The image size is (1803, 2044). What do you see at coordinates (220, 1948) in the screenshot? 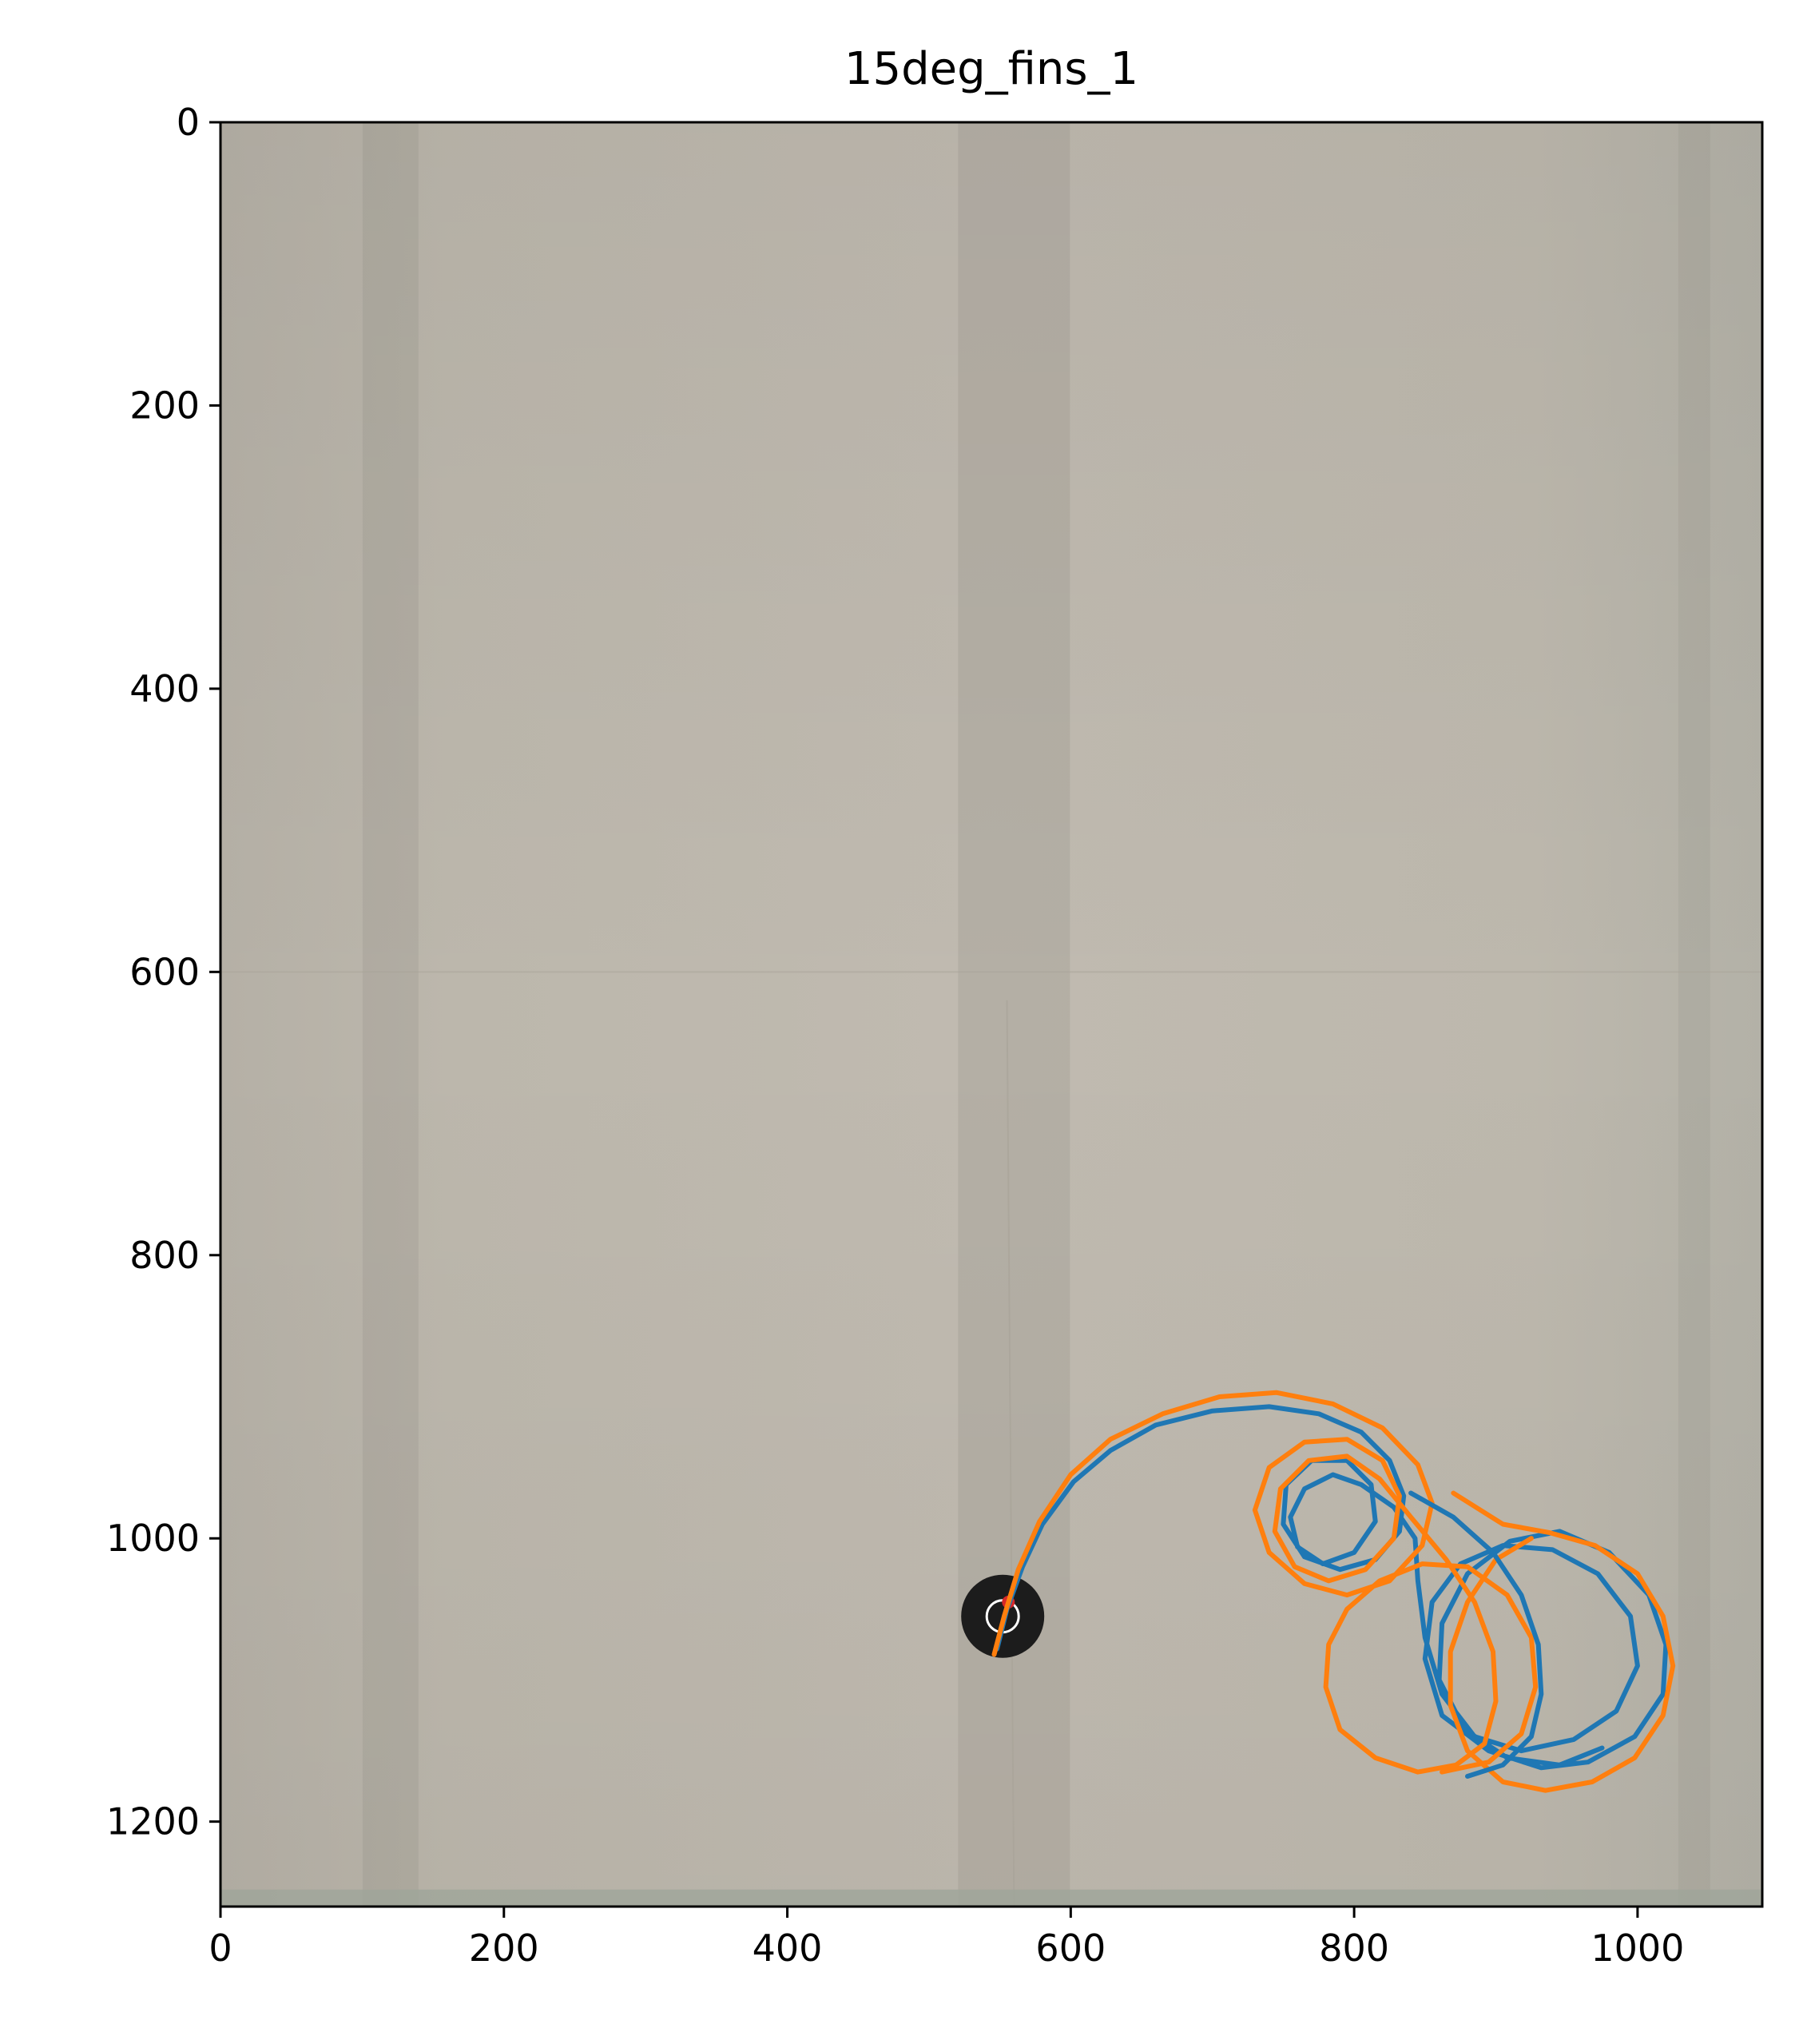
I see `x-tick-label: 0` at bounding box center [220, 1948].